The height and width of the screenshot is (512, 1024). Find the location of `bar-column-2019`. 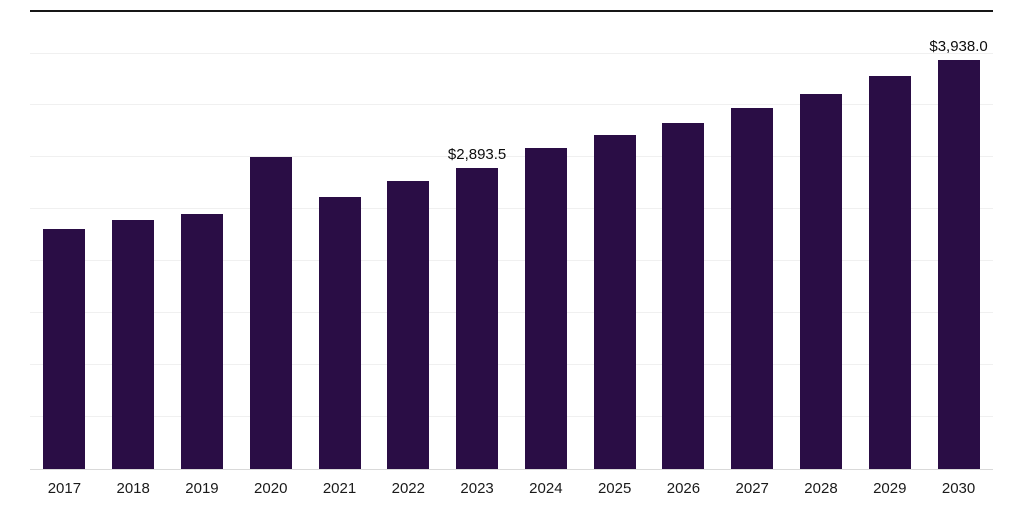

bar-column-2019 is located at coordinates (202, 240).